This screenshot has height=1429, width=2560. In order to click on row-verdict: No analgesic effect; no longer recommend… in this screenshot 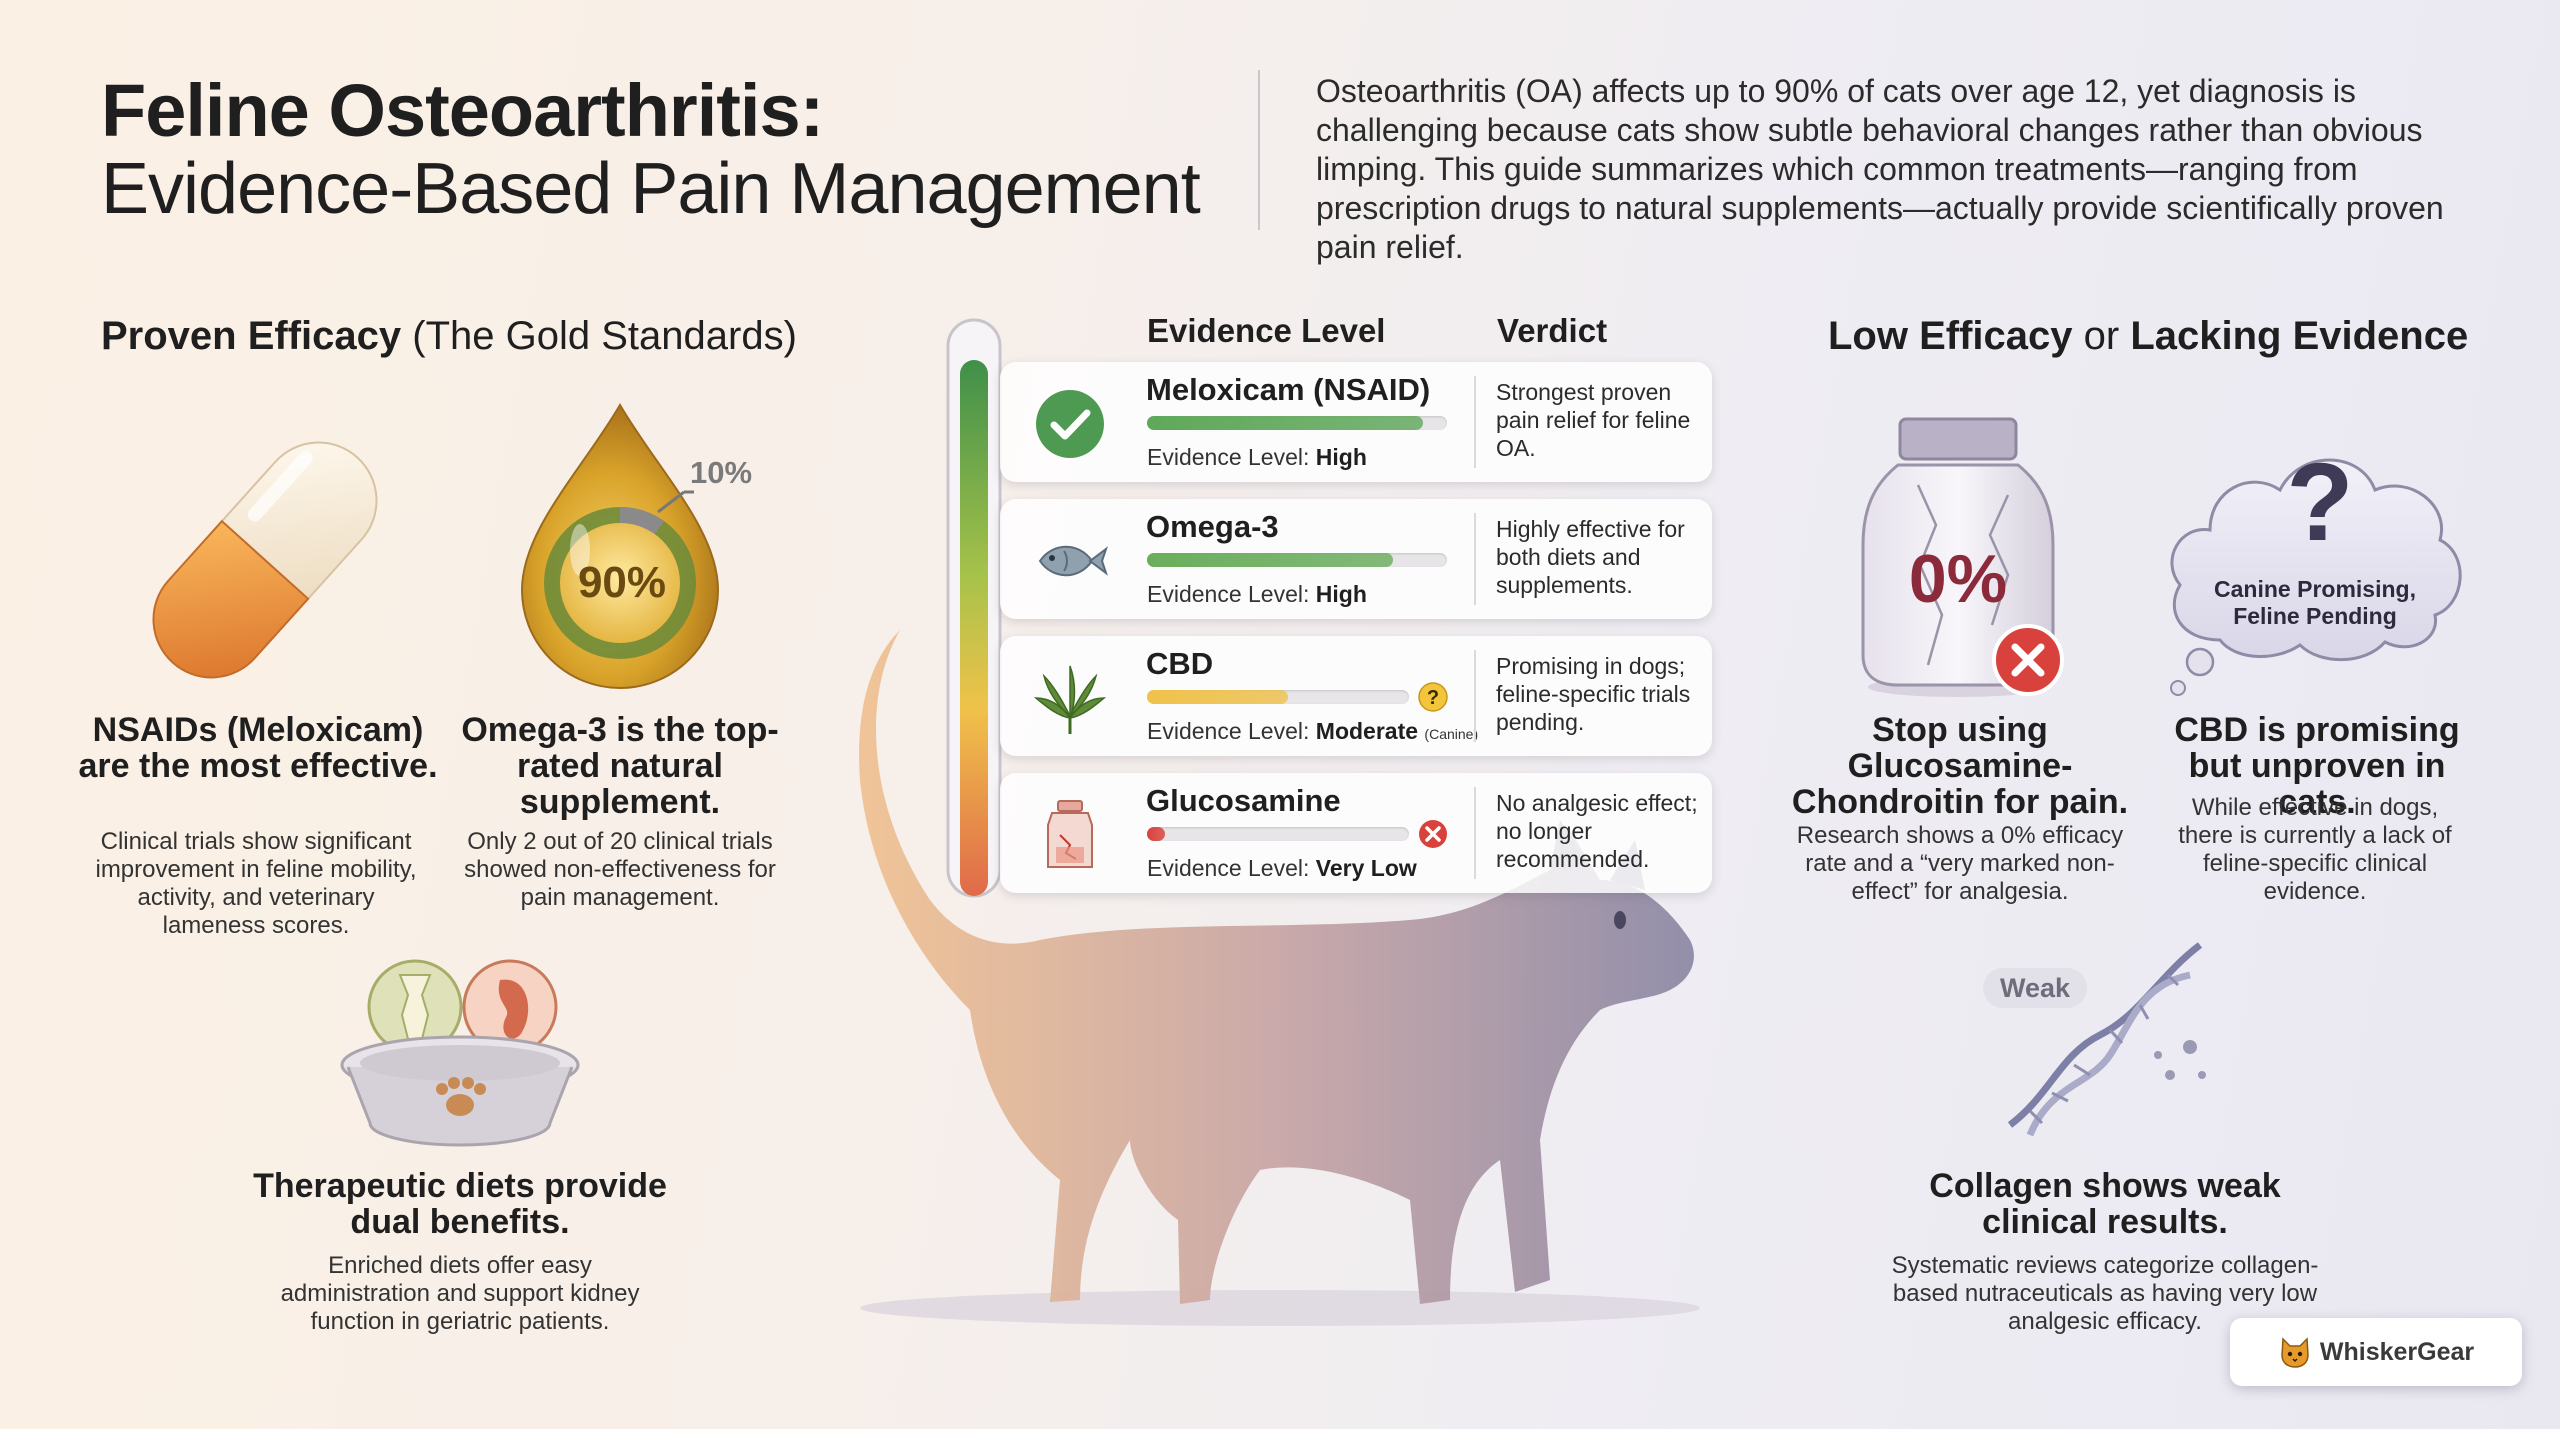, I will do `click(1597, 831)`.